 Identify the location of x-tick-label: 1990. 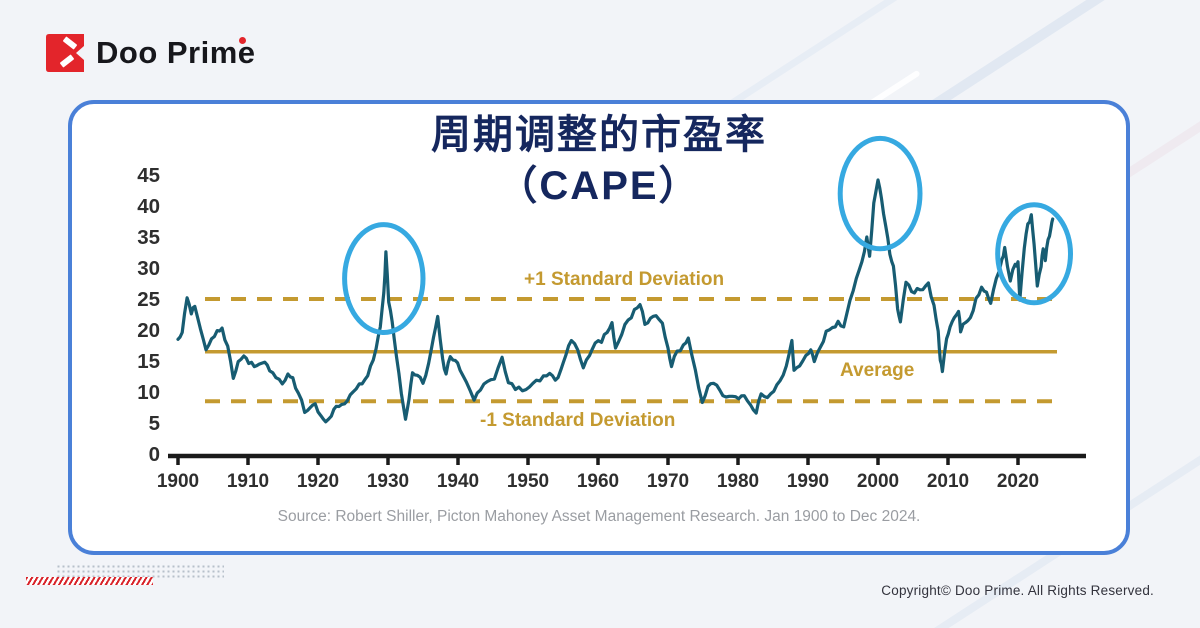
(808, 481).